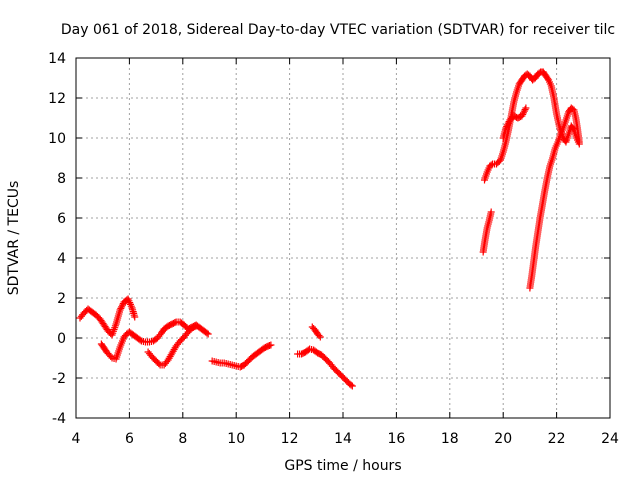  What do you see at coordinates (61, 299) in the screenshot?
I see `y-tick-label: 2` at bounding box center [61, 299].